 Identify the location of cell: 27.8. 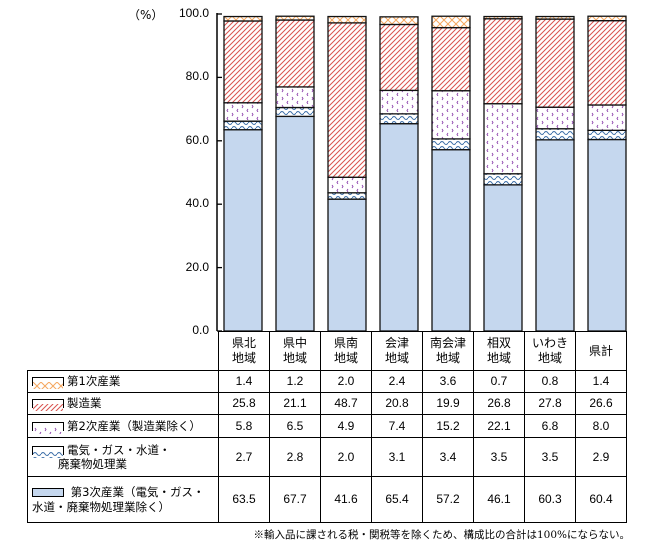
(550, 403).